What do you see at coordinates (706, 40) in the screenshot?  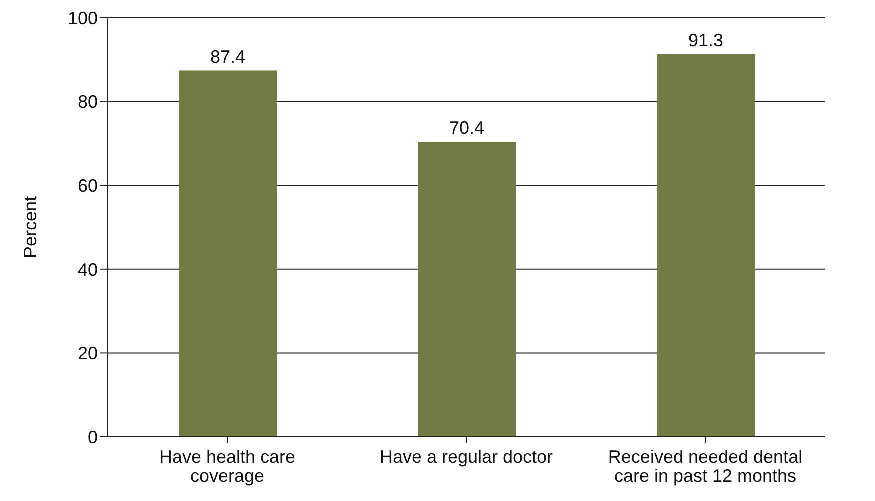 I see `data-label: 91.3` at bounding box center [706, 40].